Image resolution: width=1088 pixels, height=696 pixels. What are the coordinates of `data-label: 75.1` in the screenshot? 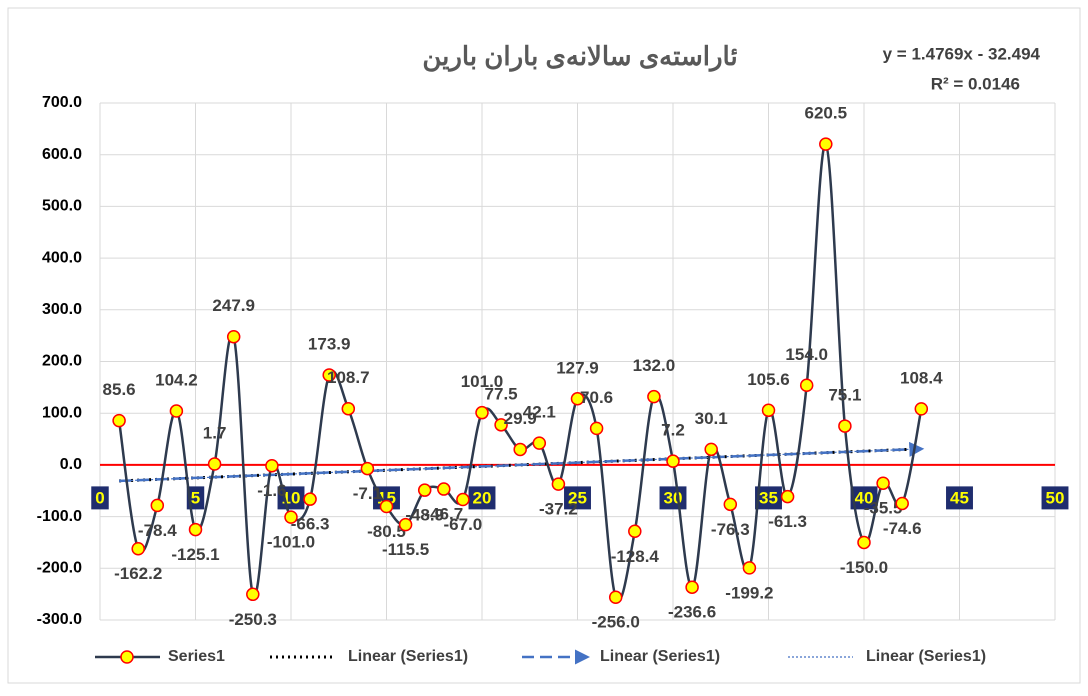 It's located at (844, 395).